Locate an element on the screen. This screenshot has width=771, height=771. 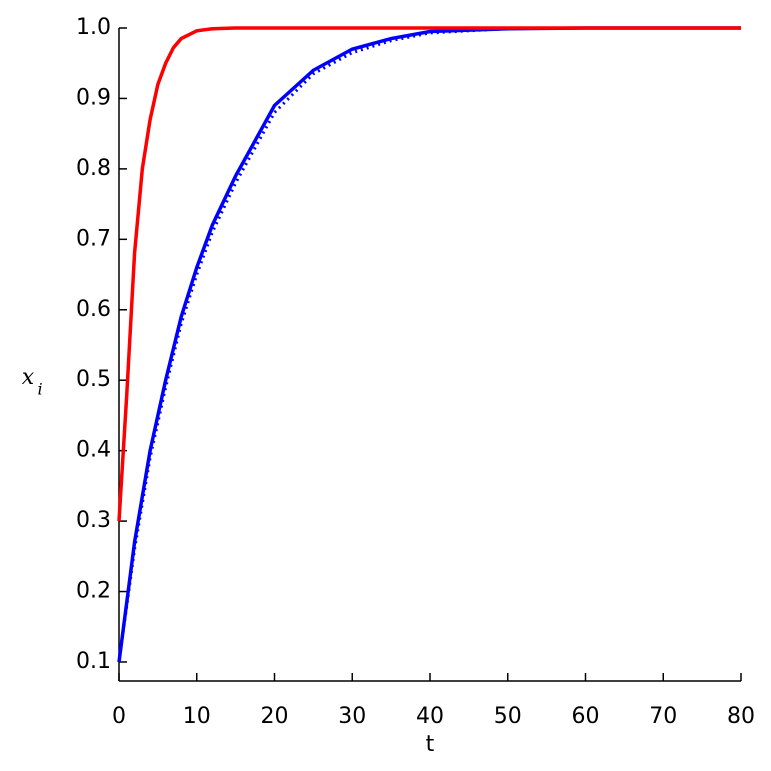
x-tick-label: 0 is located at coordinates (119, 716).